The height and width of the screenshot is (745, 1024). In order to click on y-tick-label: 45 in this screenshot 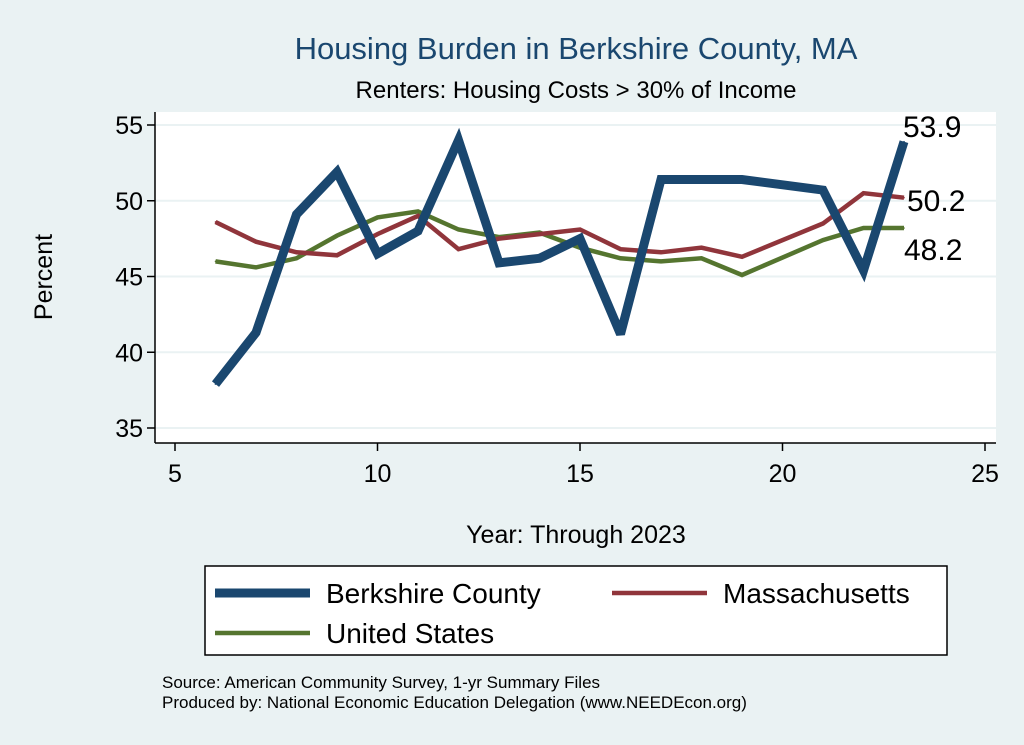, I will do `click(129, 278)`.